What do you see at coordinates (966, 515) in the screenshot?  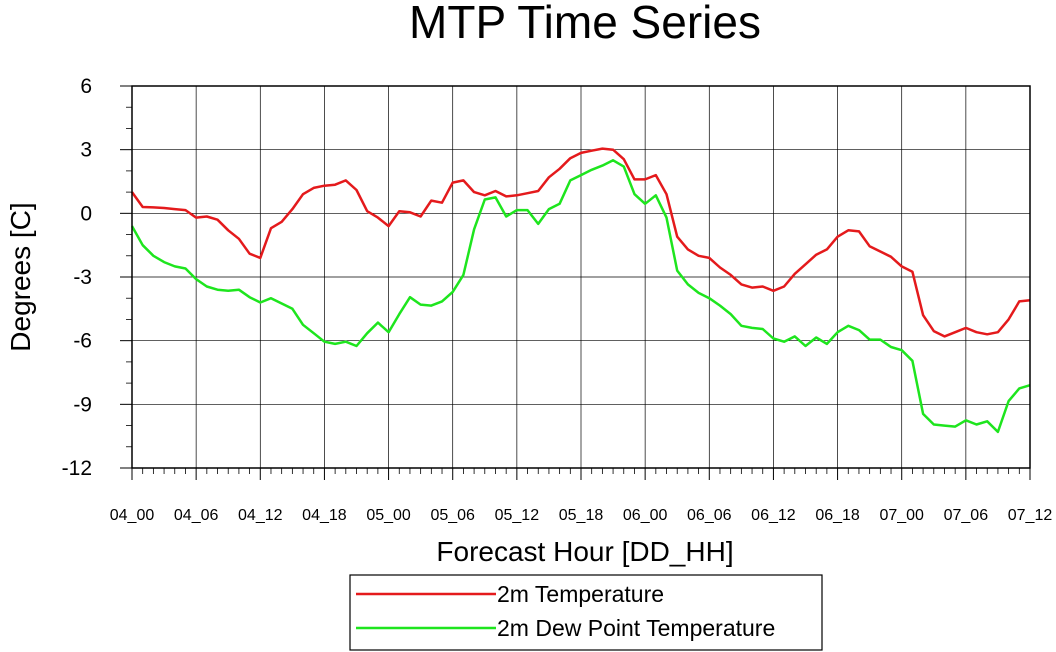 I see `x-tick-label: 07_06` at bounding box center [966, 515].